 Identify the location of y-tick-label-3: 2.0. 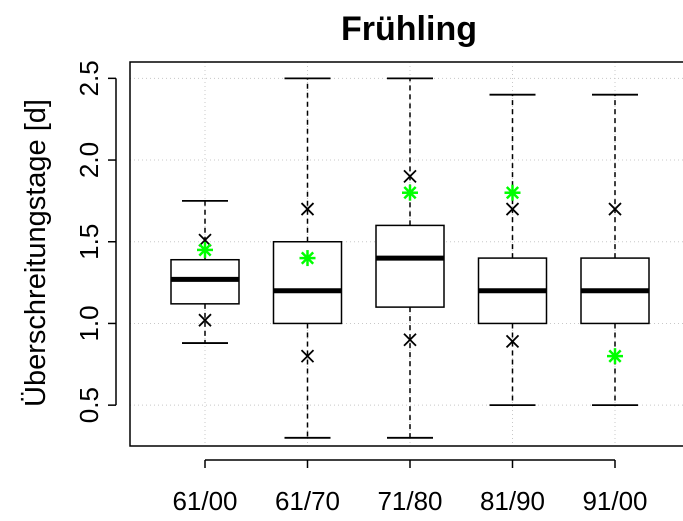
(89, 160).